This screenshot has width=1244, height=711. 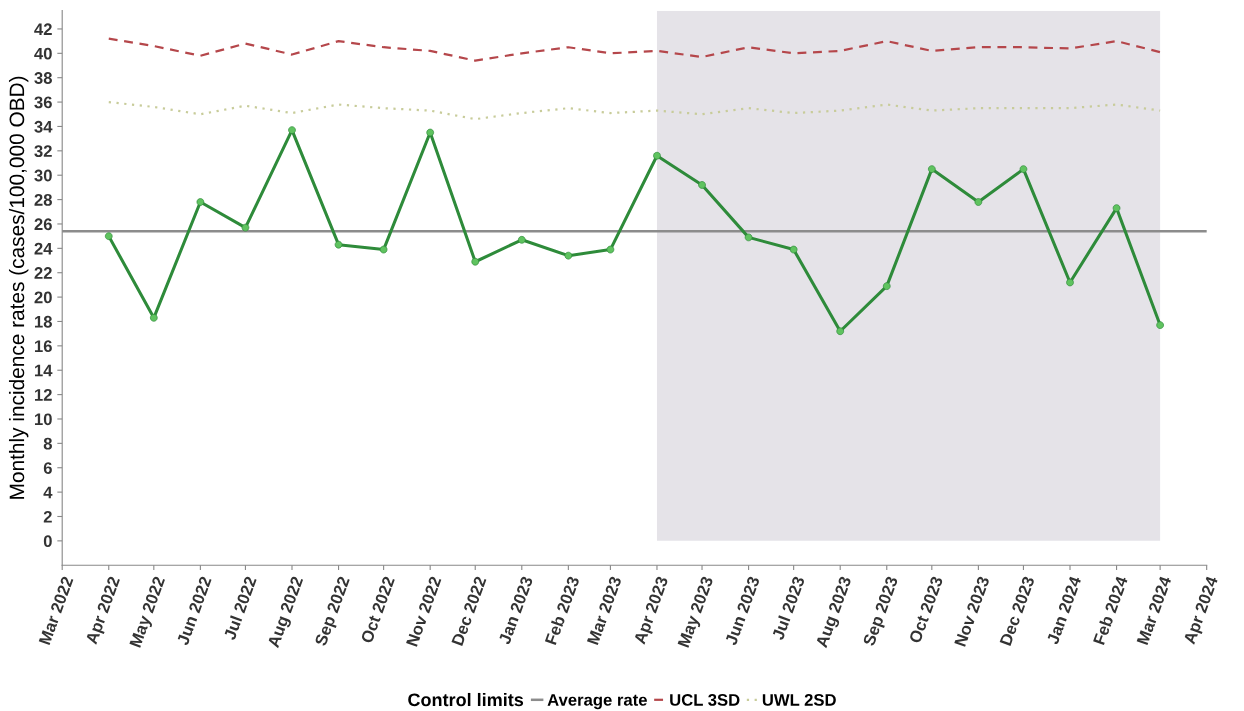 I want to click on legend-label: UCL 3SD, so click(x=705, y=700).